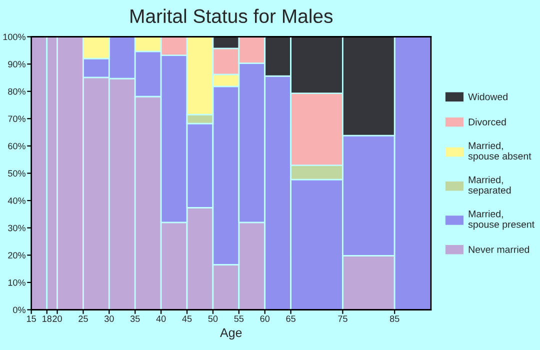  Describe the element at coordinates (489, 186) in the screenshot. I see `legend-label: Married, separated` at that location.